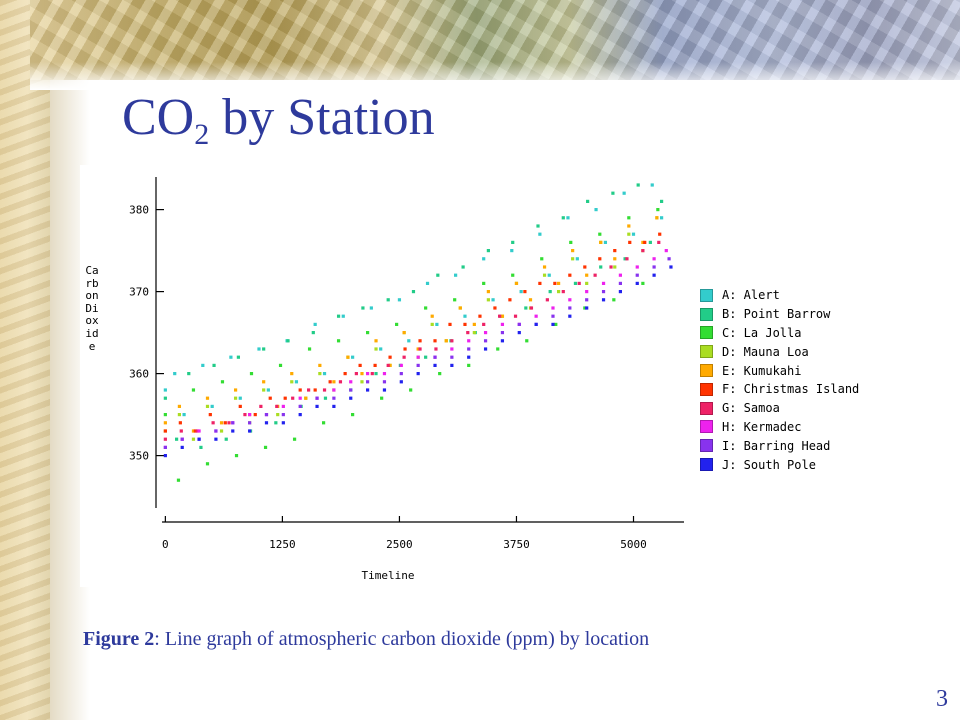 This screenshot has width=960, height=720. I want to click on legend-item: G: Samoa, so click(820, 408).